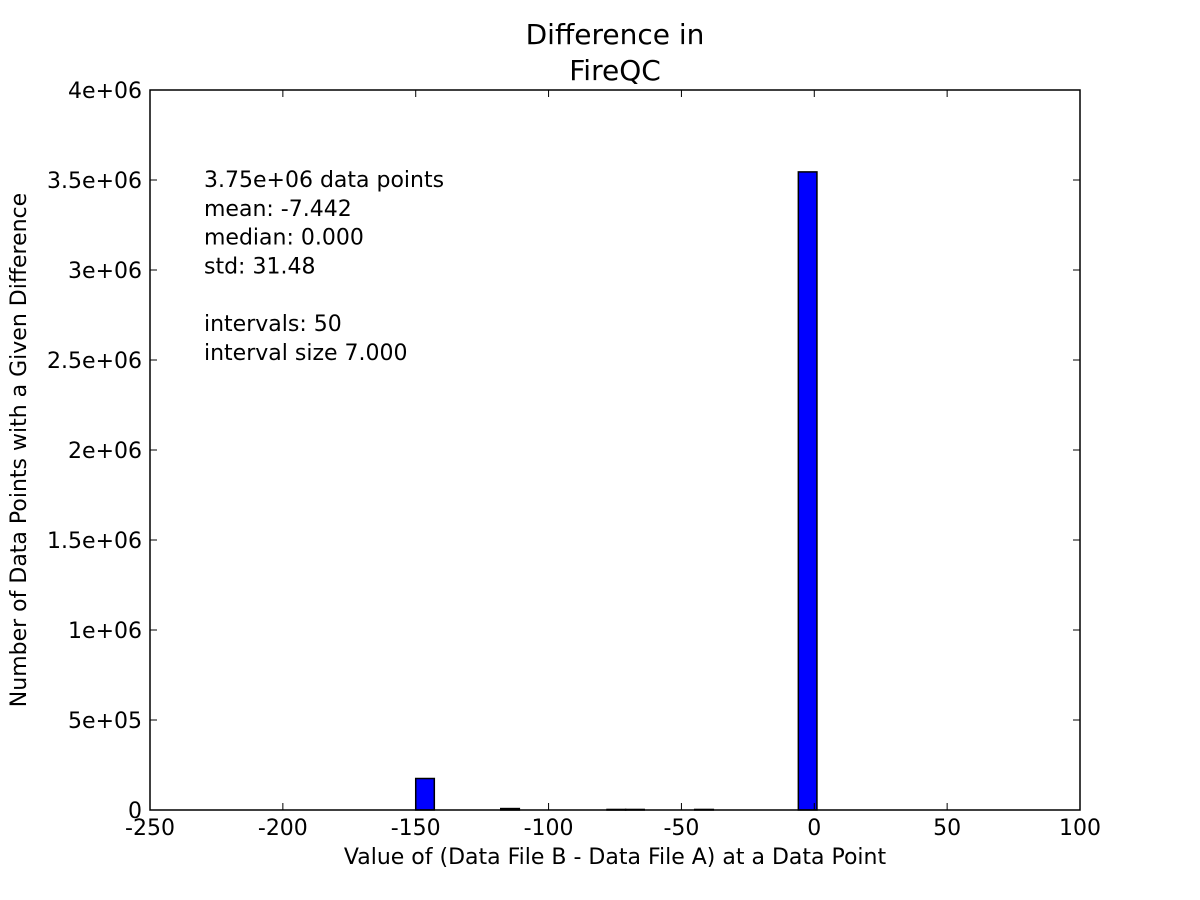 The height and width of the screenshot is (900, 1200). Describe the element at coordinates (278, 209) in the screenshot. I see `stats-line: mean: -7.442` at that location.